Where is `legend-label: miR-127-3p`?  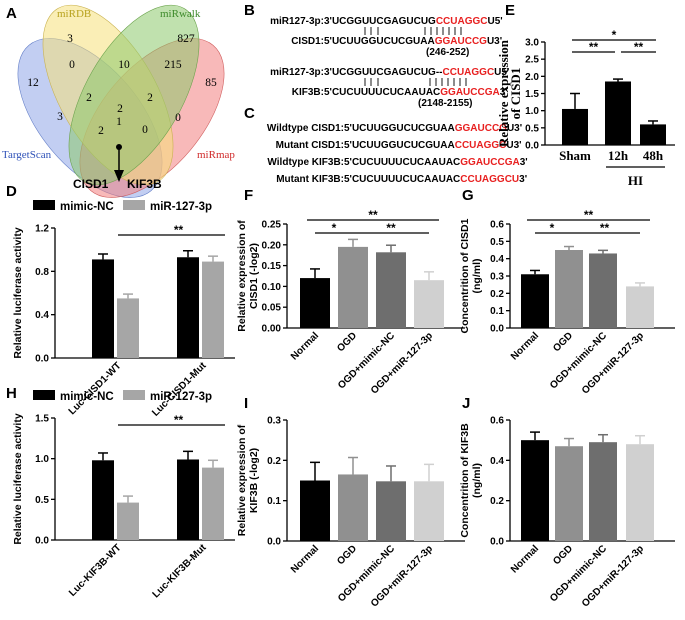
legend-label: miR-127-3p is located at coordinates (181, 207).